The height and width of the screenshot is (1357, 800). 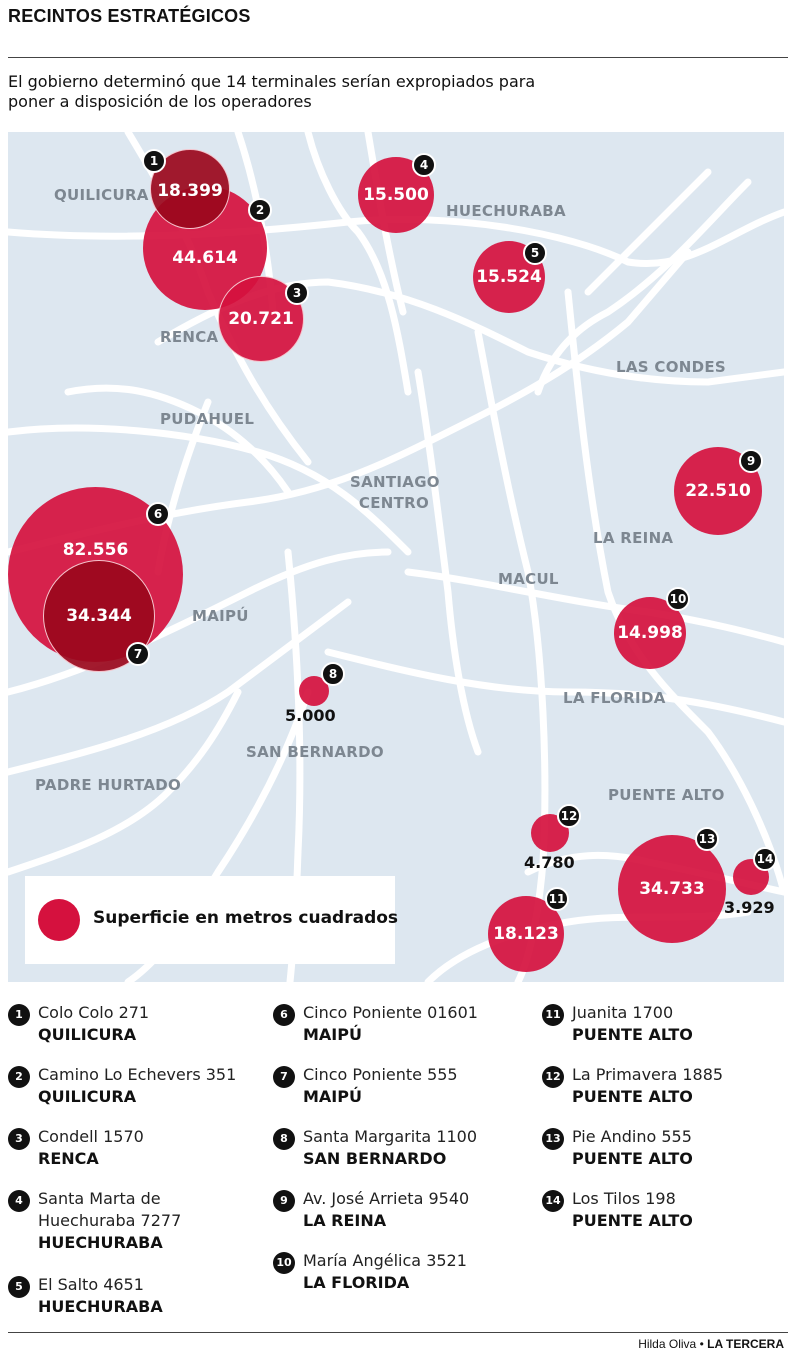 I want to click on list-item-address: La Primavera 1885, so click(x=648, y=1074).